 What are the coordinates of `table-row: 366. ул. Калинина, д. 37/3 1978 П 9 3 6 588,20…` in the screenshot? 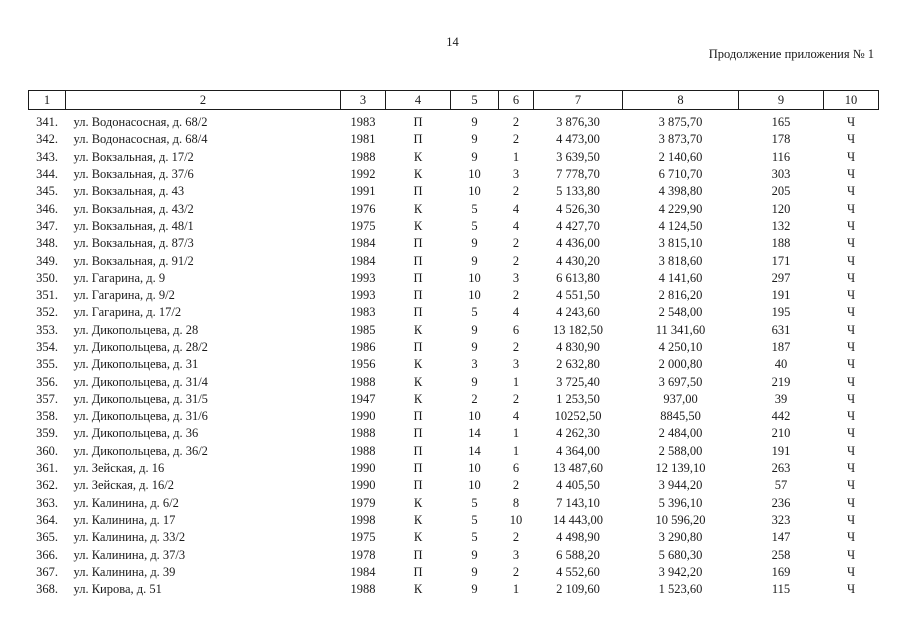 It's located at (454, 554).